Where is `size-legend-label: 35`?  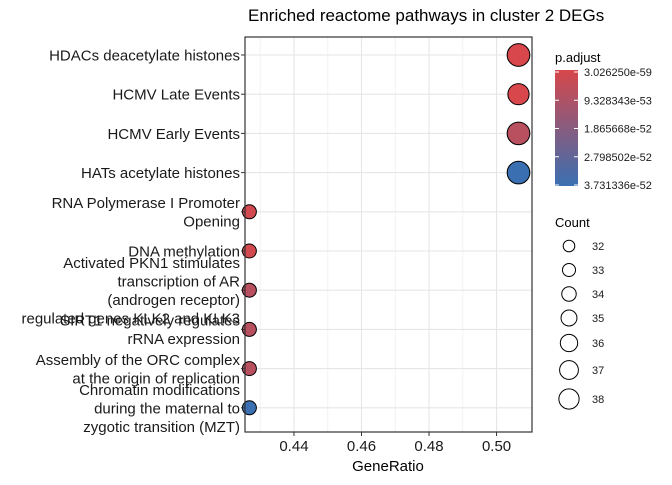
size-legend-label: 35 is located at coordinates (598, 319).